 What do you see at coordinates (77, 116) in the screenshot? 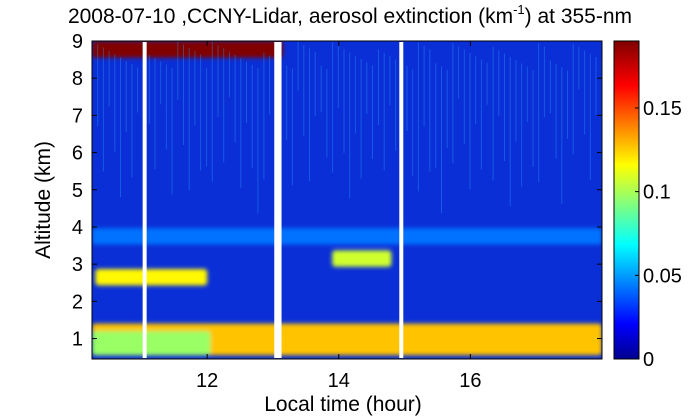
I see `y-tick-label: 7` at bounding box center [77, 116].